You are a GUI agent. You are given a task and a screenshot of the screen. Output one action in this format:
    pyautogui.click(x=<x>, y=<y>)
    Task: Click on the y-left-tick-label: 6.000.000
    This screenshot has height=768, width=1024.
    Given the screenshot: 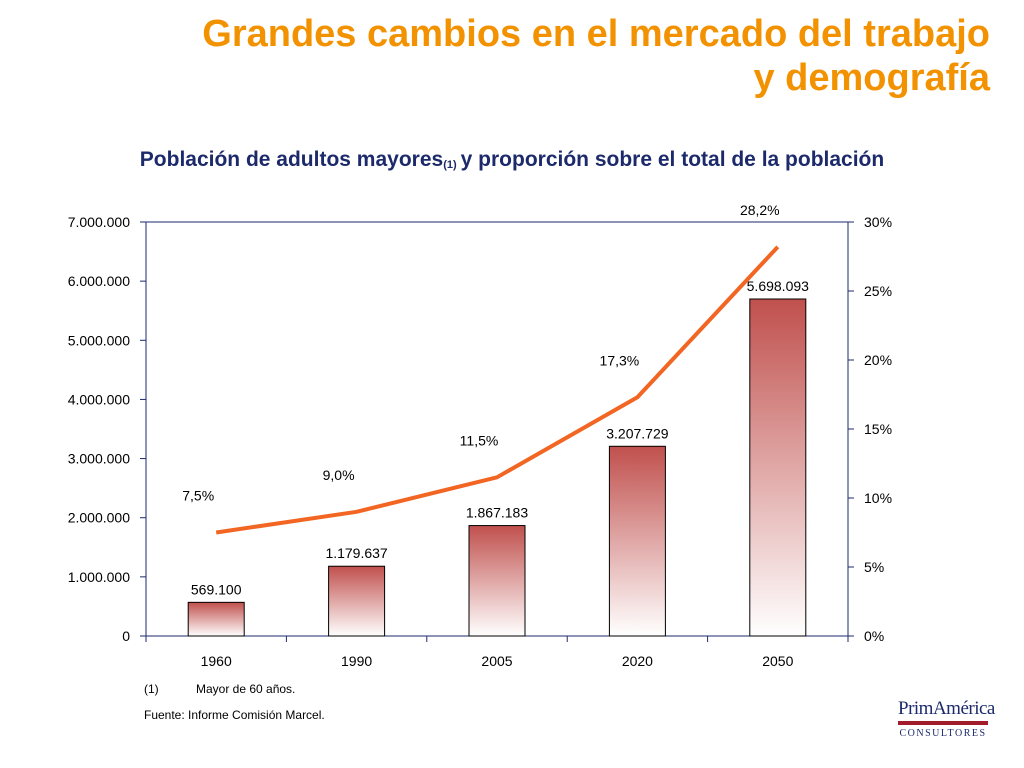 What is the action you would take?
    pyautogui.click(x=99, y=281)
    